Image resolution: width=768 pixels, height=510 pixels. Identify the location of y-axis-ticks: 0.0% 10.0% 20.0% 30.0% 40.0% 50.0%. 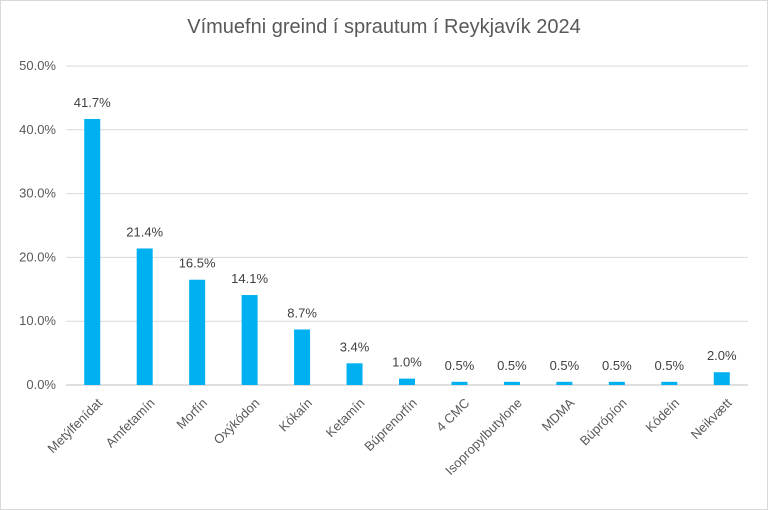
(37, 225).